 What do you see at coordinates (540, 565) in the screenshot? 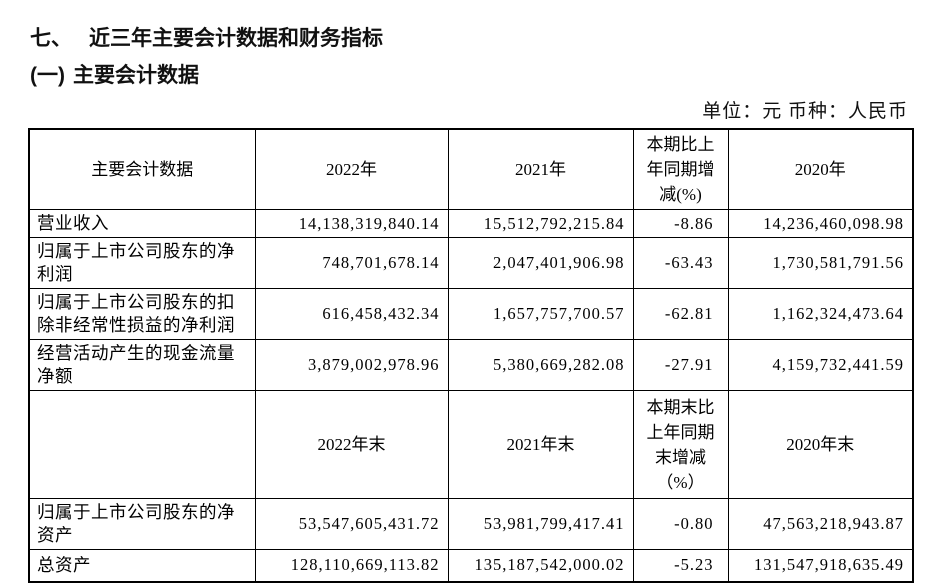
I see `value-2021: 135,187,542,000.02` at bounding box center [540, 565].